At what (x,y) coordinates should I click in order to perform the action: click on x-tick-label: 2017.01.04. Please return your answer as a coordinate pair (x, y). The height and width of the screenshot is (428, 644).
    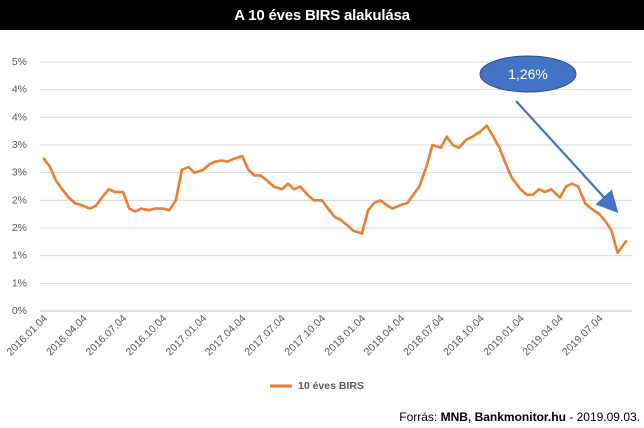
    Looking at the image, I should click on (187, 336).